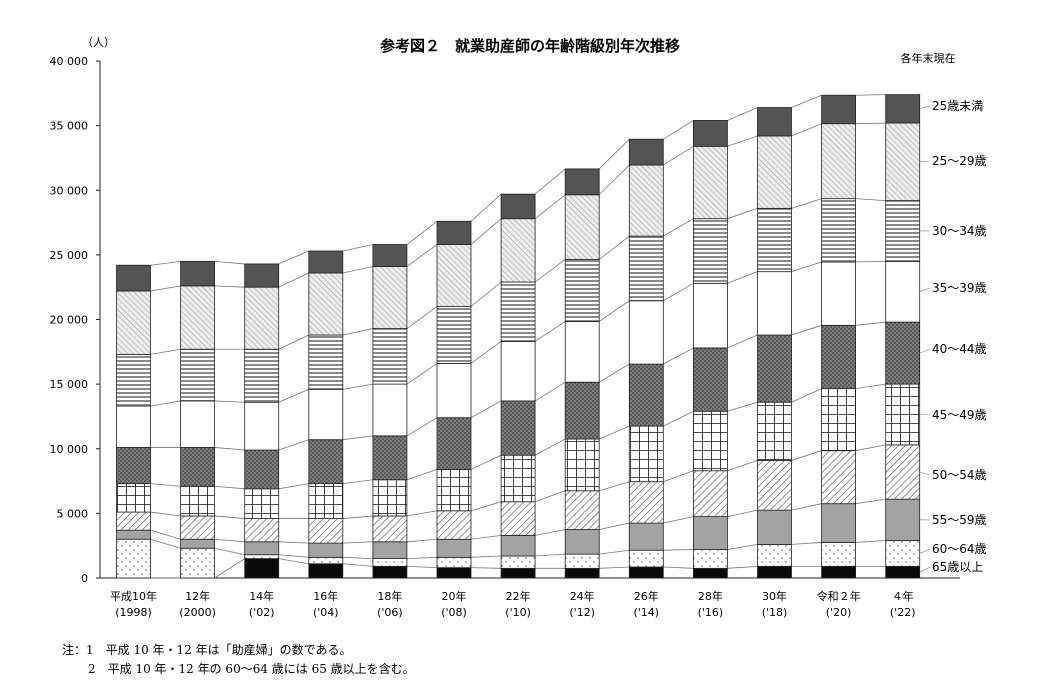 The image size is (1046, 688). What do you see at coordinates (710, 596) in the screenshot?
I see `x-tick-label: 28年` at bounding box center [710, 596].